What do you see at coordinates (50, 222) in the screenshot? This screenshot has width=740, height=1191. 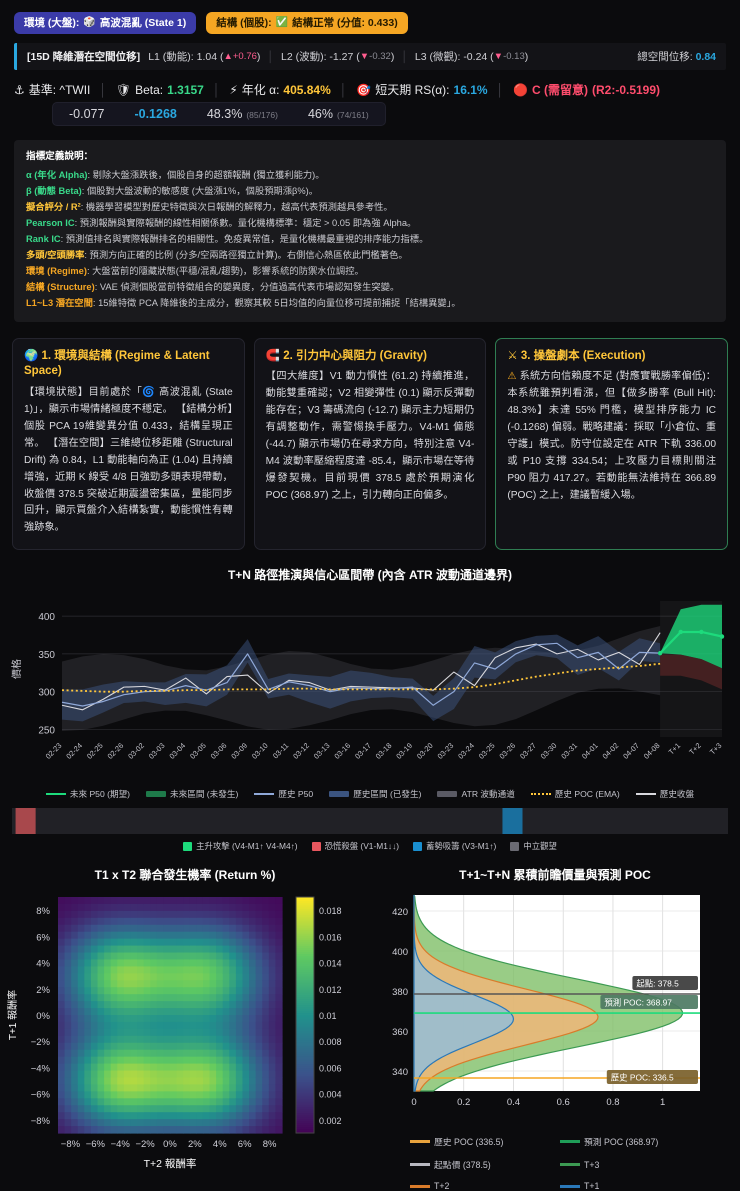 I see `definition-key: Pearson IC` at bounding box center [50, 222].